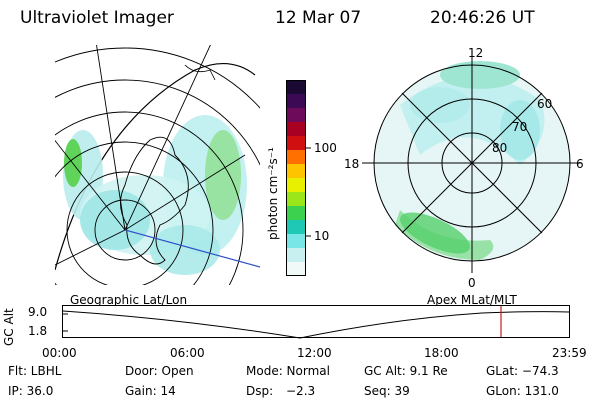  I want to click on coastline, so click(154, 200).